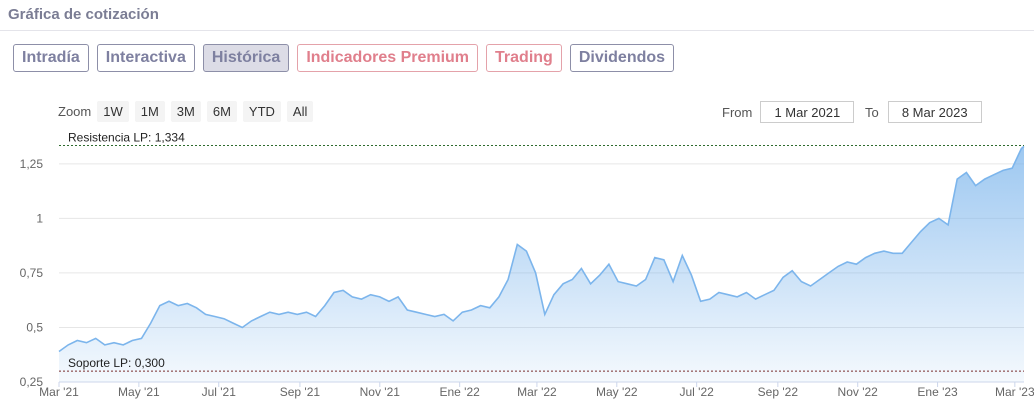  What do you see at coordinates (145, 58) in the screenshot?
I see `tab-interactiva: Interactiva` at bounding box center [145, 58].